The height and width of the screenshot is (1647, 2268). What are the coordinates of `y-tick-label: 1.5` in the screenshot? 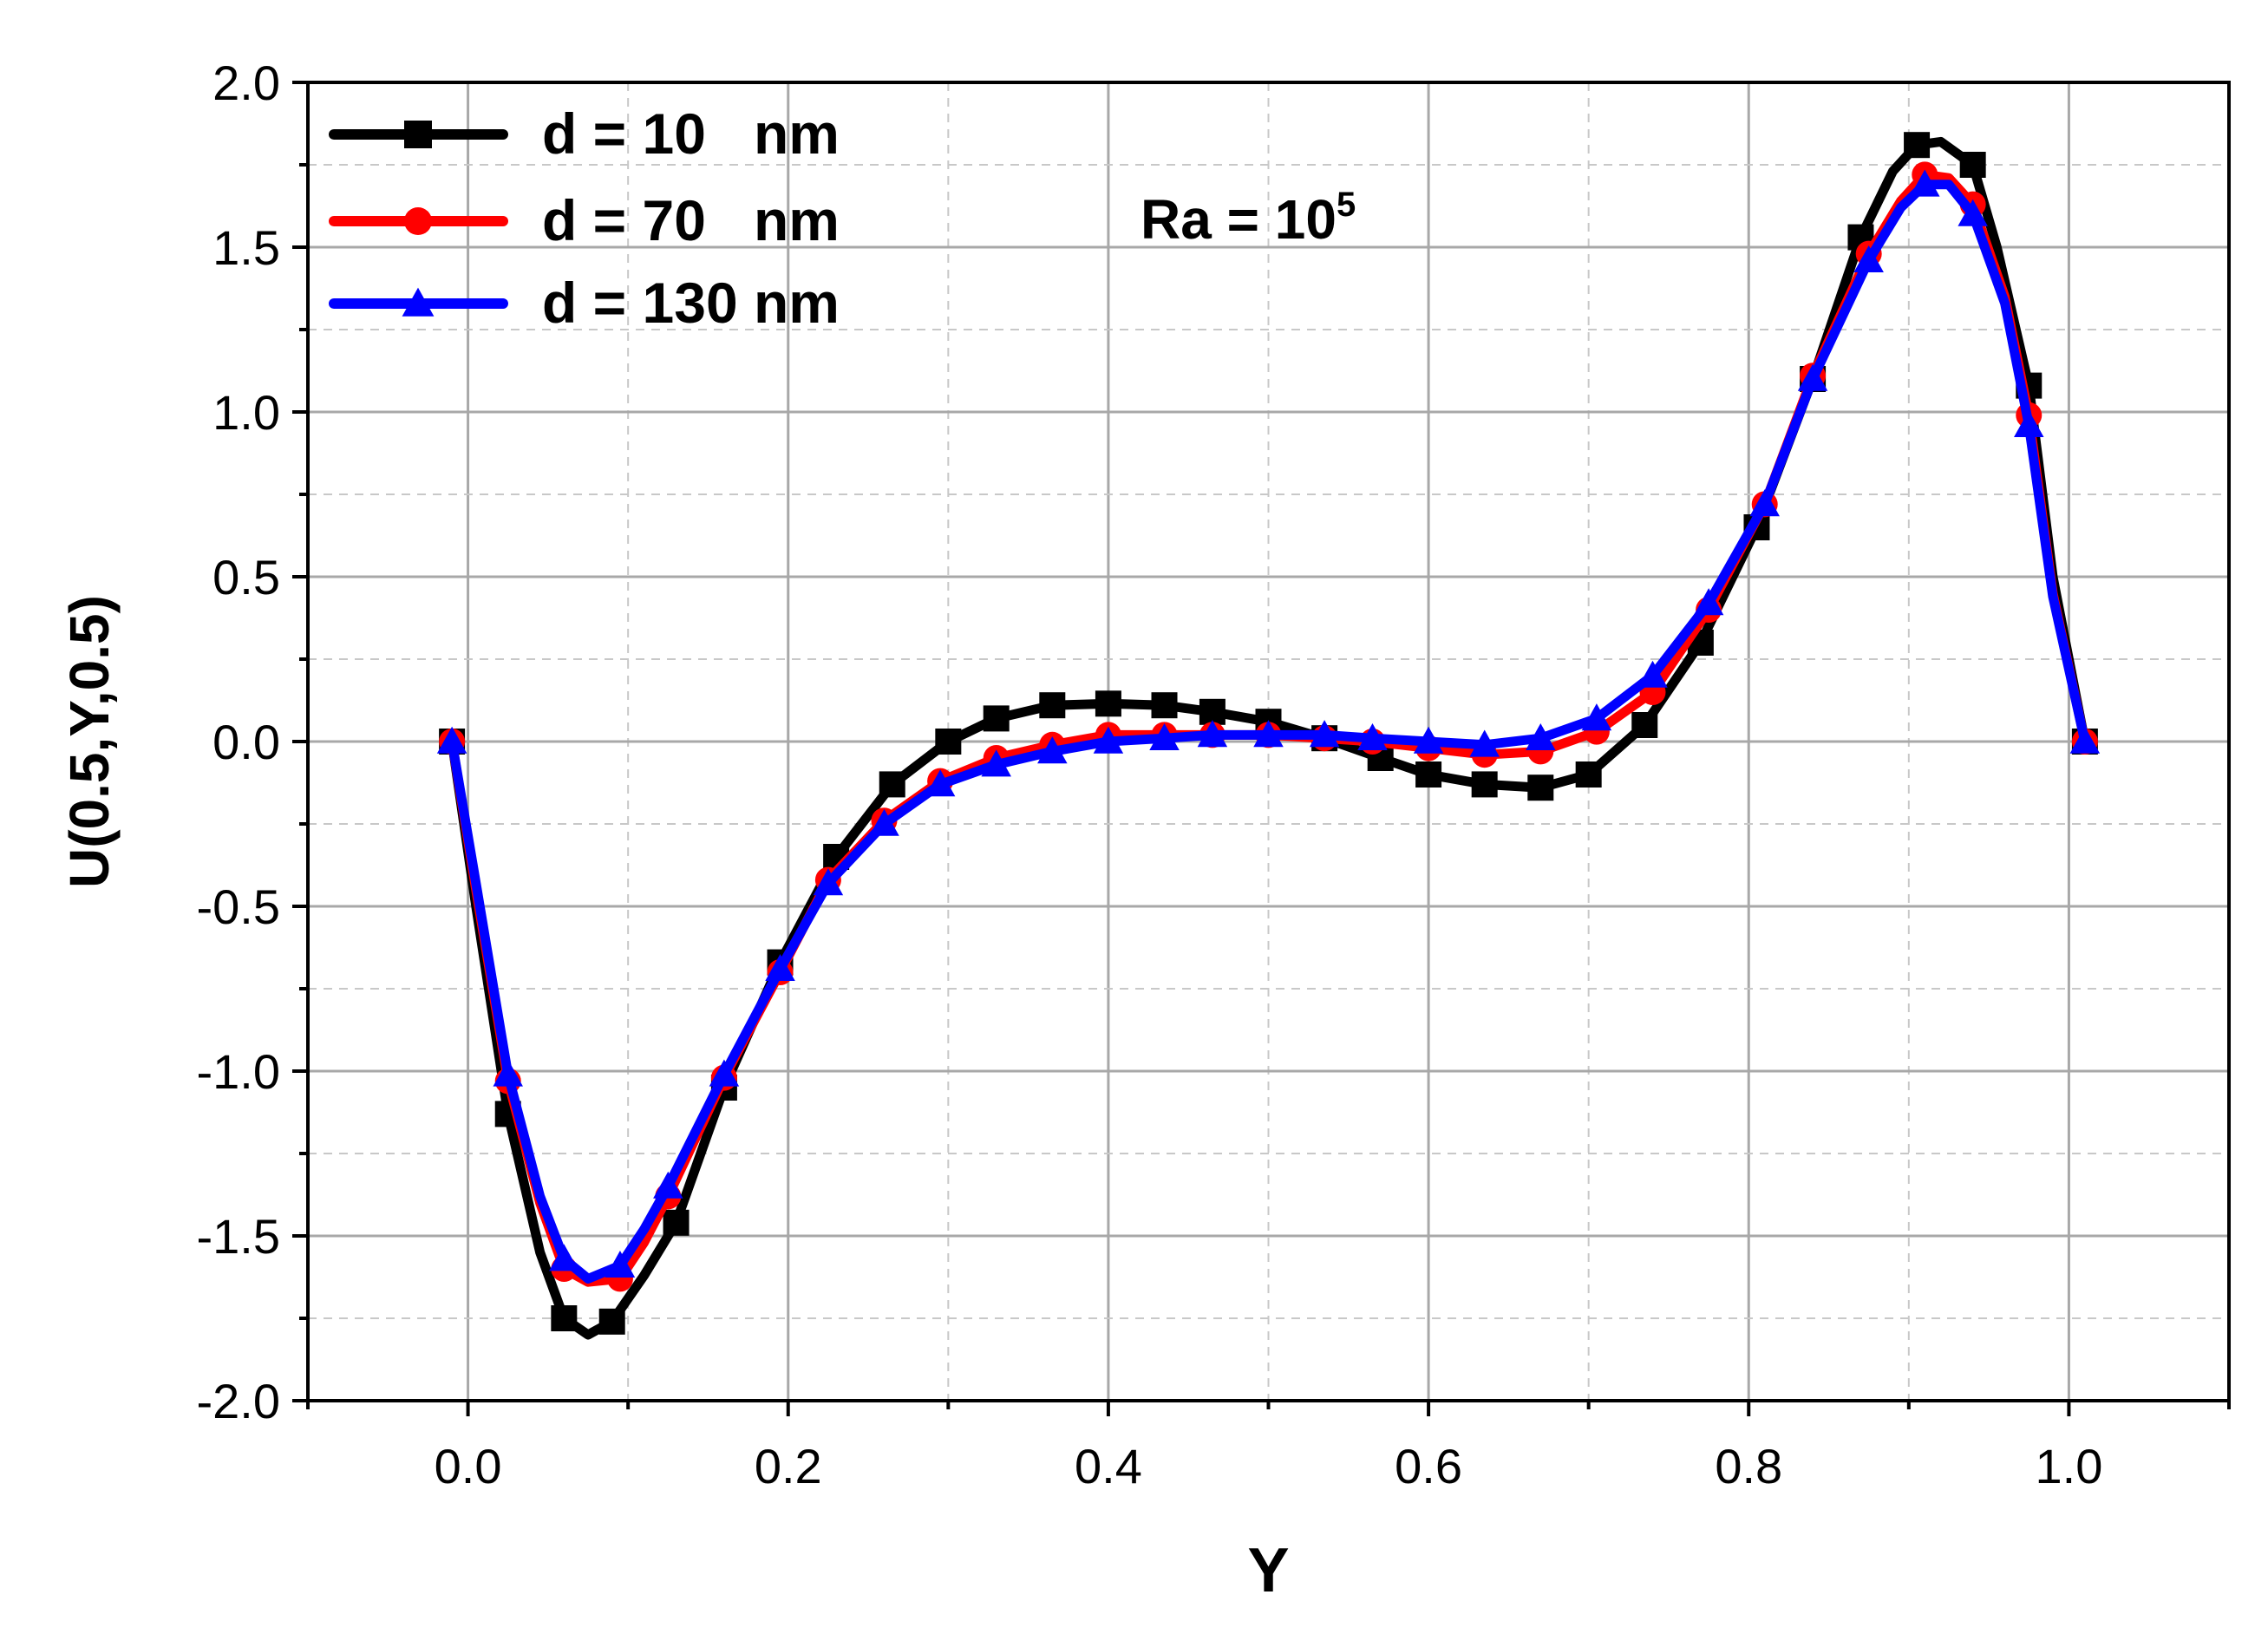 It's located at (246, 247).